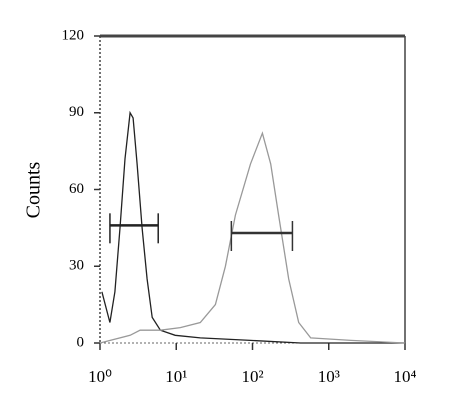 This screenshot has width=450, height=412. I want to click on y-tick-label: 30, so click(76, 266).